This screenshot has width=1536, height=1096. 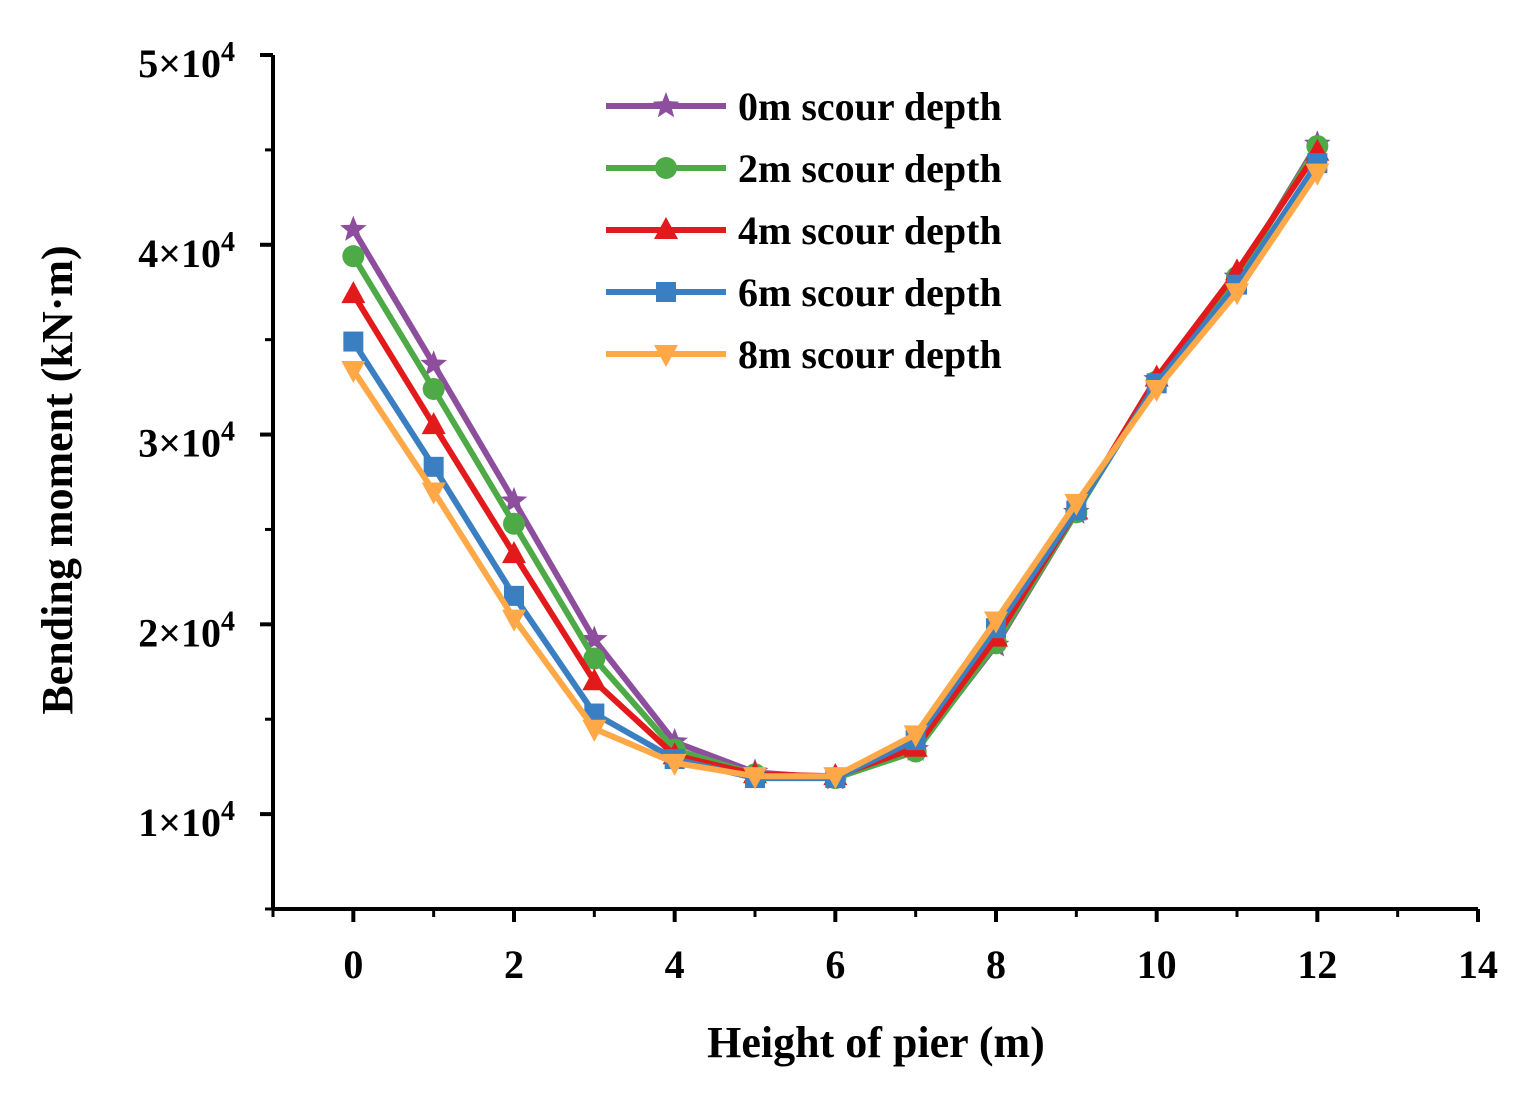 What do you see at coordinates (1478, 964) in the screenshot?
I see `x-tick-label: 14` at bounding box center [1478, 964].